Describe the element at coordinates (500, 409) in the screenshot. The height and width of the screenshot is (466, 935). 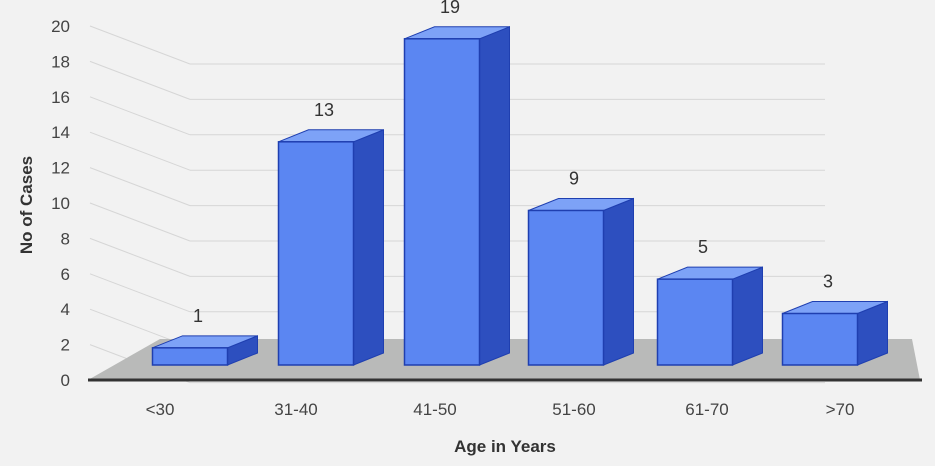
I see `x-axis-ticks: <30 31-40 41-50 51-60 61-70 >70` at that location.